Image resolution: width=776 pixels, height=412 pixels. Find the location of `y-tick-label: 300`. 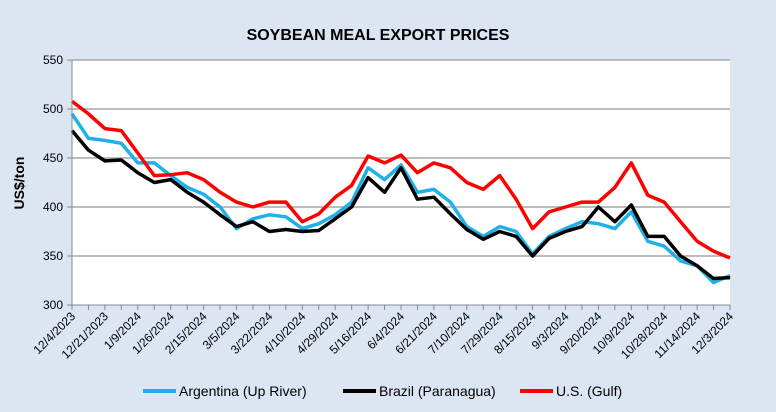

y-tick-label: 300 is located at coordinates (53, 305).